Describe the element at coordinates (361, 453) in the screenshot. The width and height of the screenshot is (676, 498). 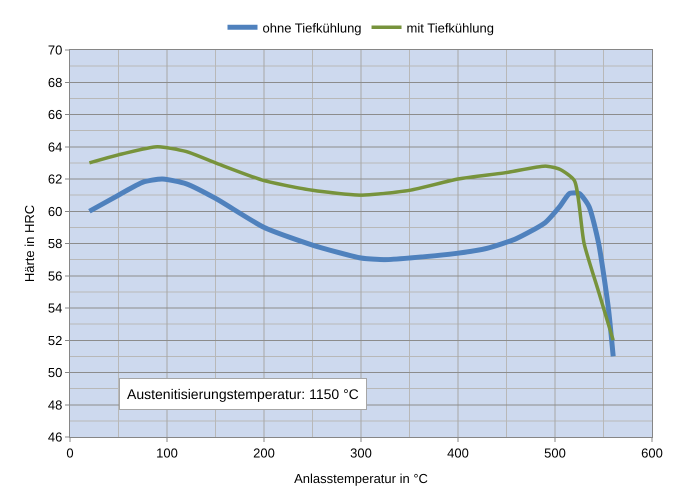
I see `x-tick-label: 300` at that location.